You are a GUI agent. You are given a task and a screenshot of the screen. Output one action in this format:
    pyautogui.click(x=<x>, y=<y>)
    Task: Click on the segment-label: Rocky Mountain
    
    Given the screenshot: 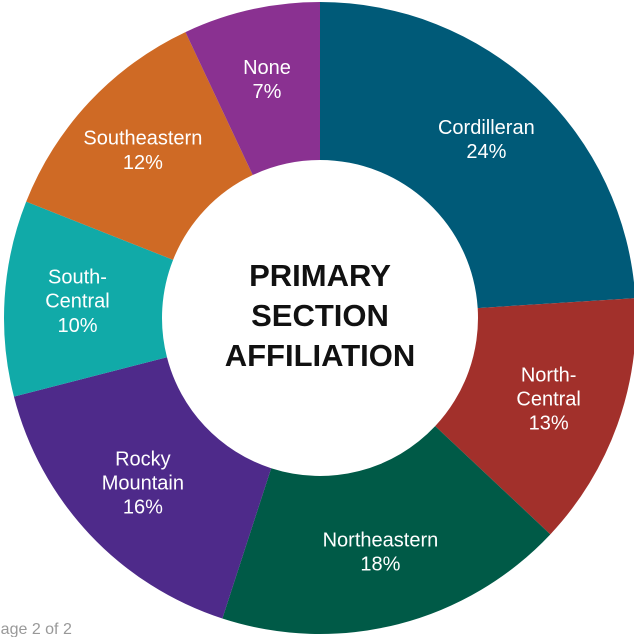 What is the action you would take?
    pyautogui.click(x=143, y=472)
    